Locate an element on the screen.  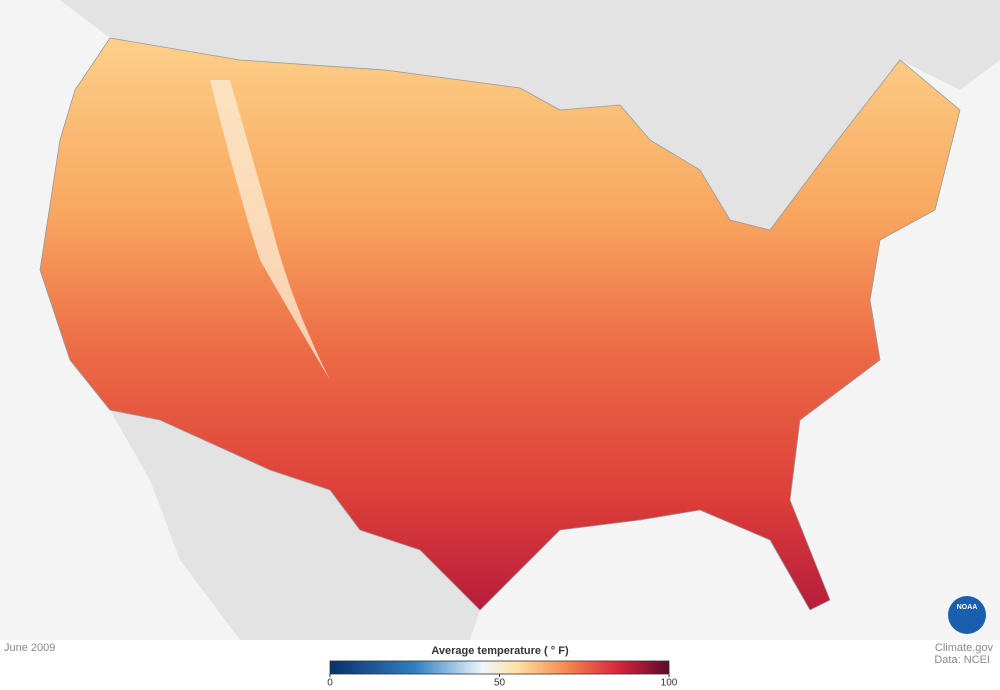
date-label: June 2009 is located at coordinates (29, 648).